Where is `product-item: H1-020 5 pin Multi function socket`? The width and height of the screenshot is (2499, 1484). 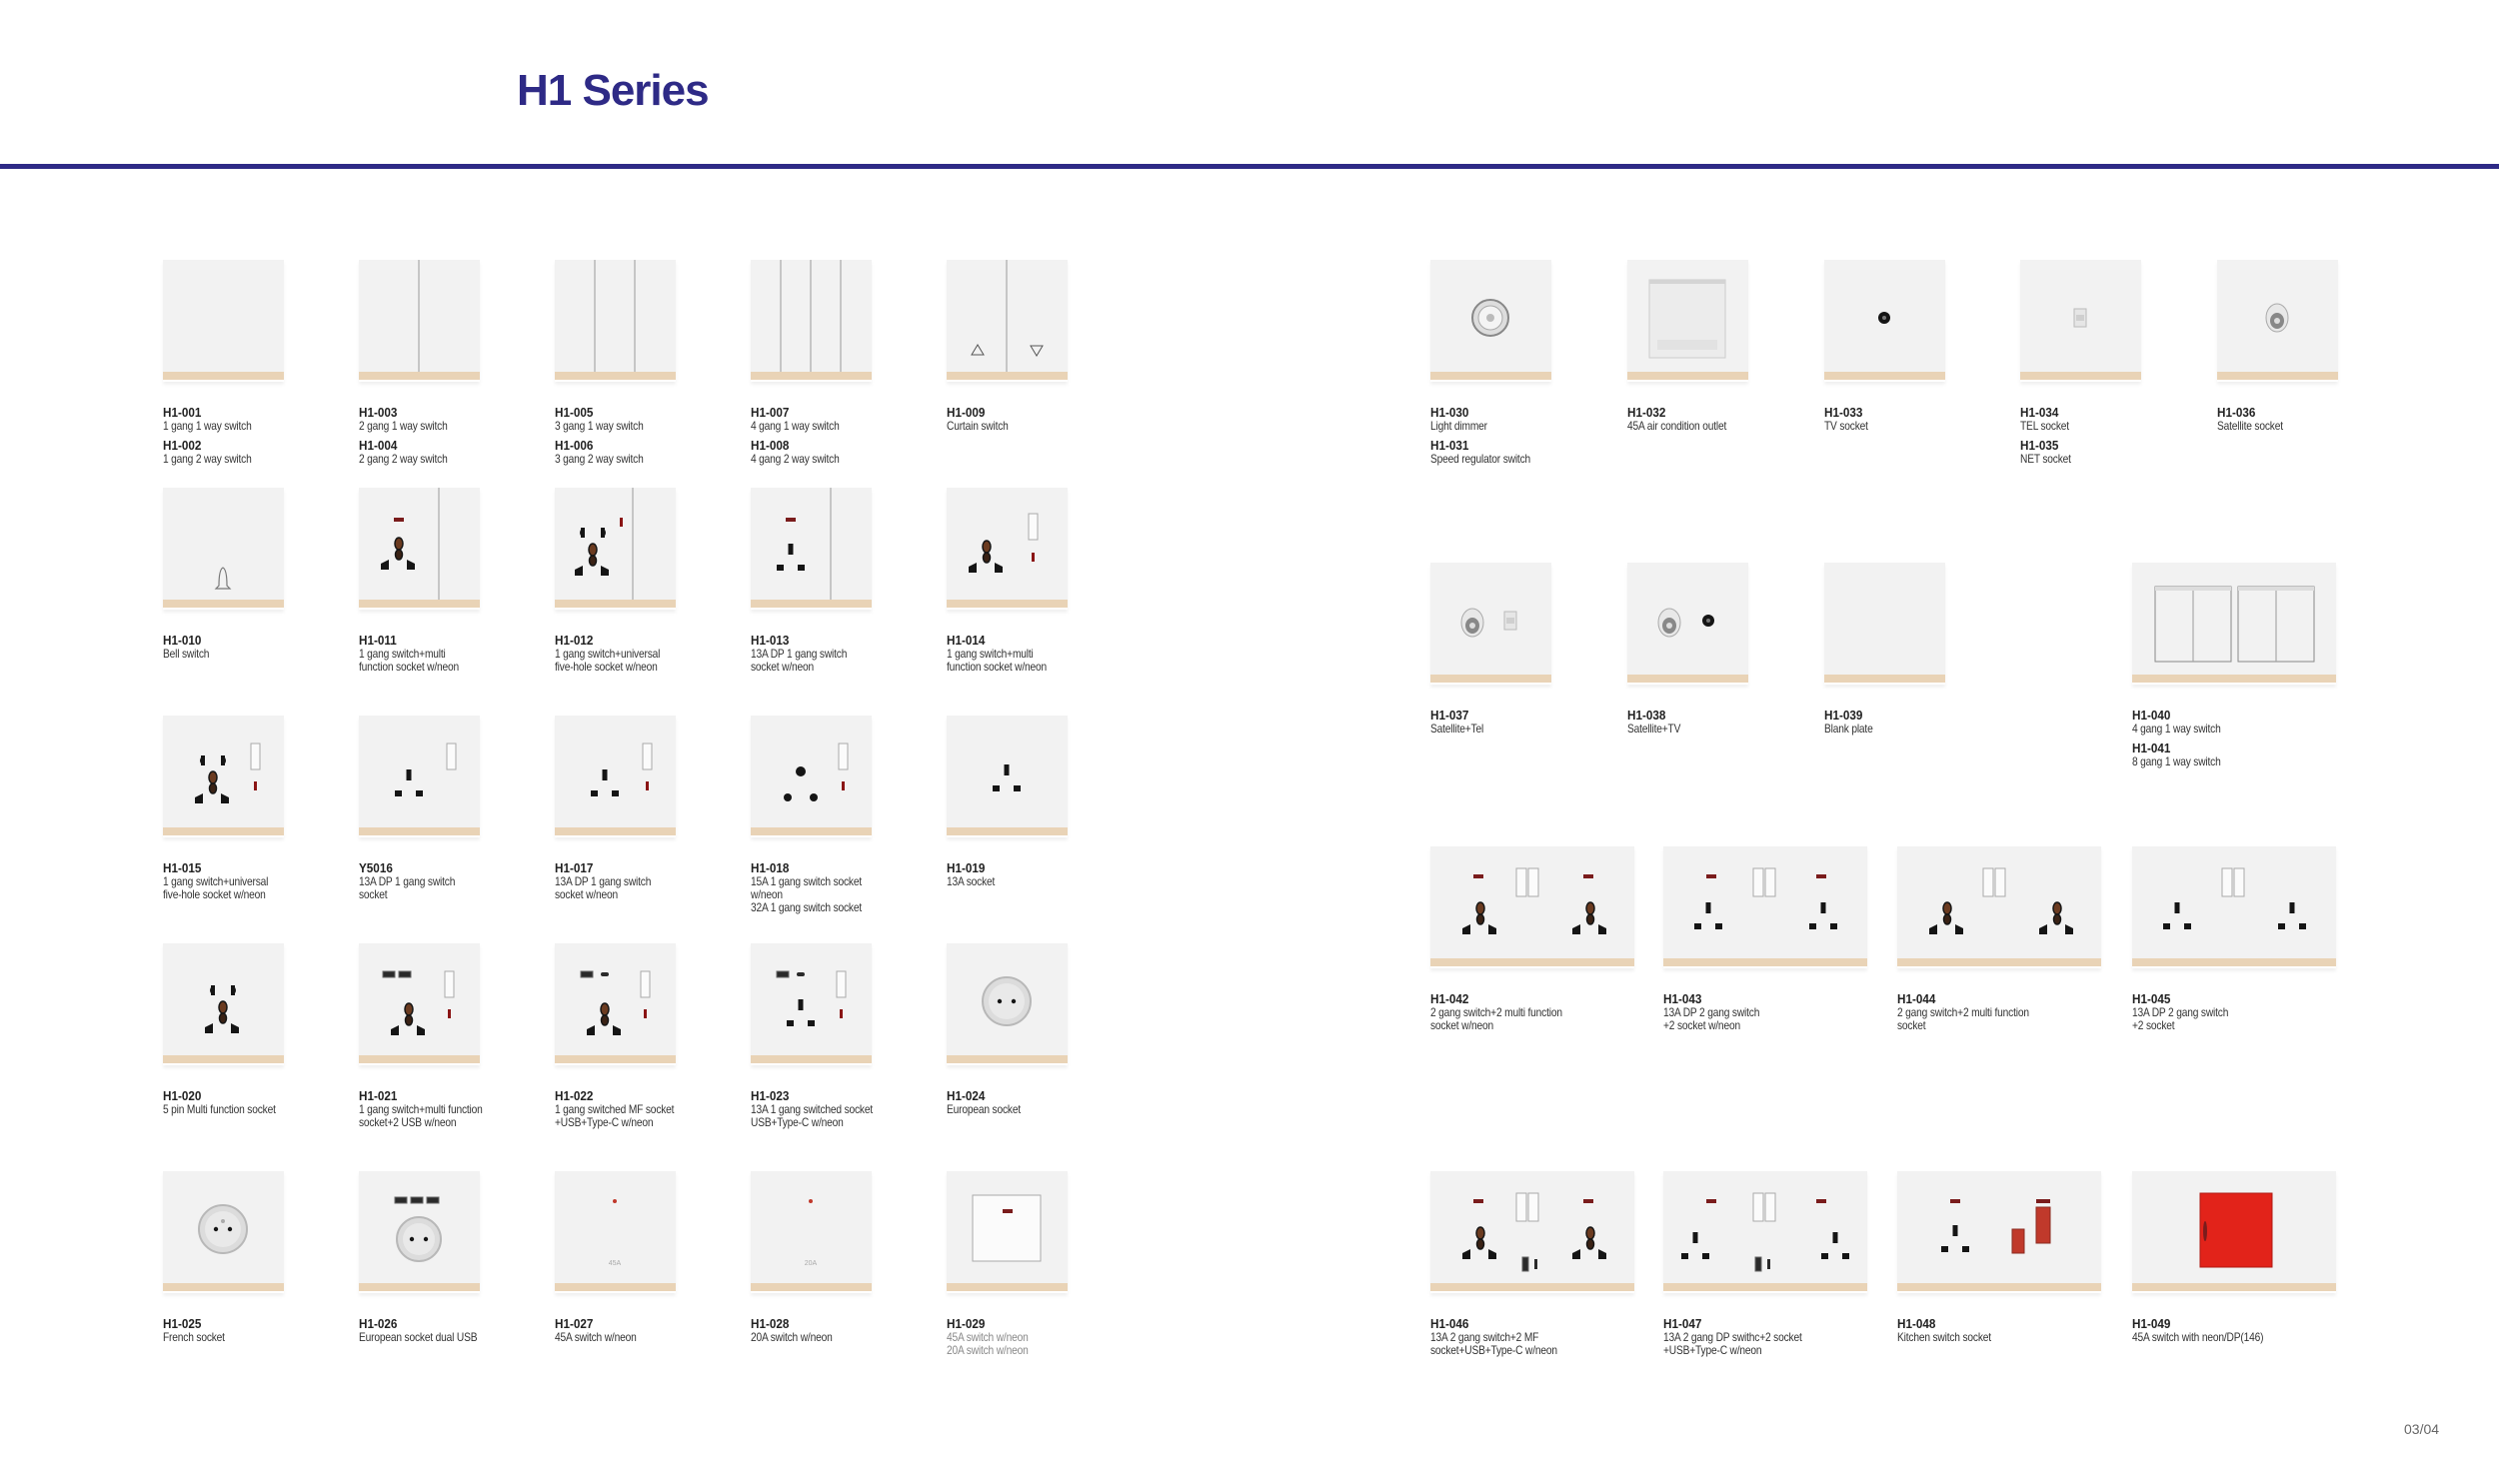
product-item: H1-020 5 pin Multi function socket is located at coordinates (223, 1029).